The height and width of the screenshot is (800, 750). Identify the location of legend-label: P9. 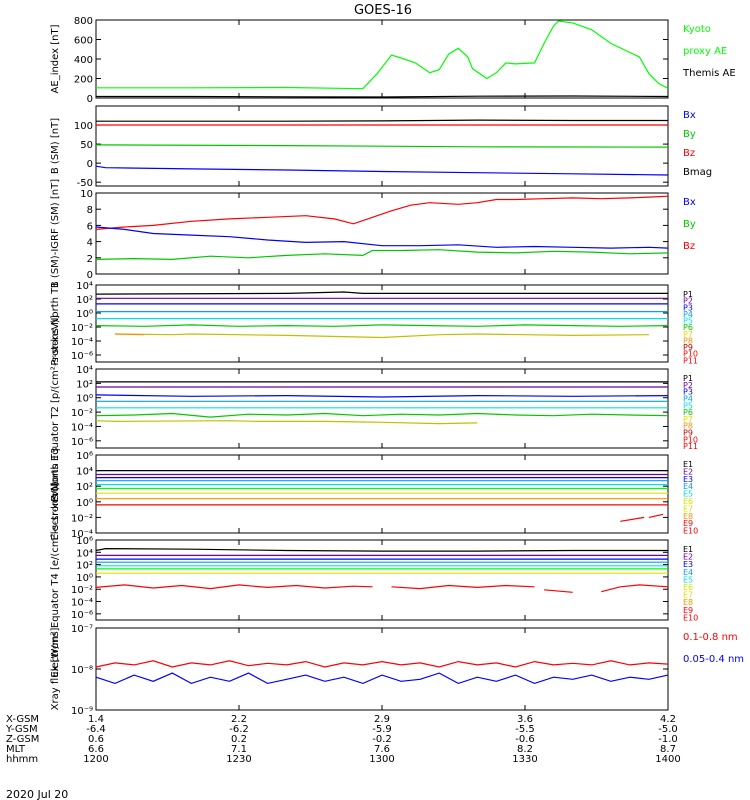
(688, 347).